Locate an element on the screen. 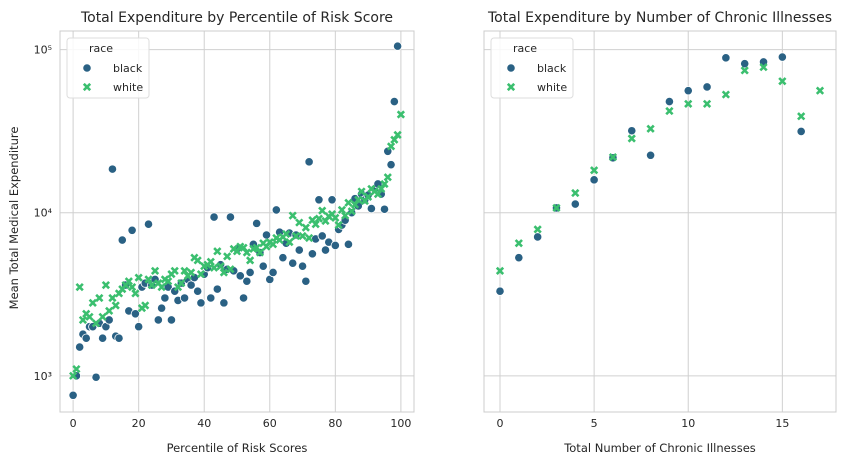 This screenshot has height=464, width=851. x-tick-label: 80 is located at coordinates (335, 423).